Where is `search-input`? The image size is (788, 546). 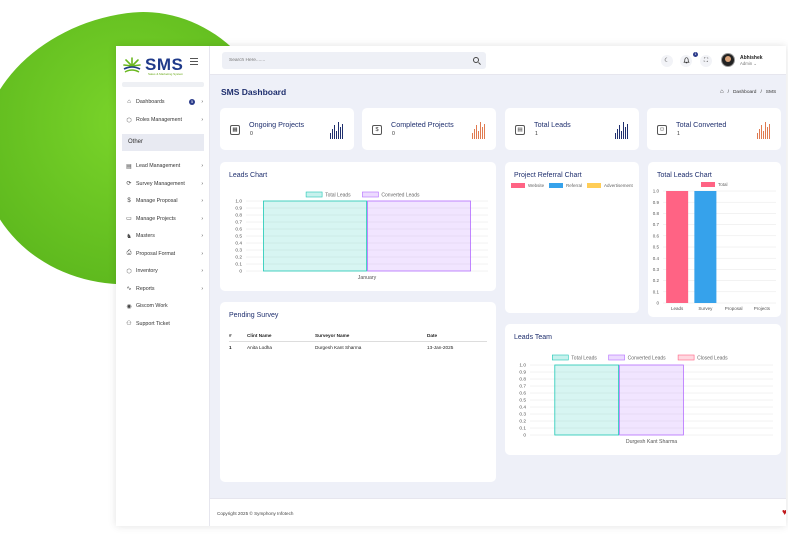 search-input is located at coordinates (354, 60).